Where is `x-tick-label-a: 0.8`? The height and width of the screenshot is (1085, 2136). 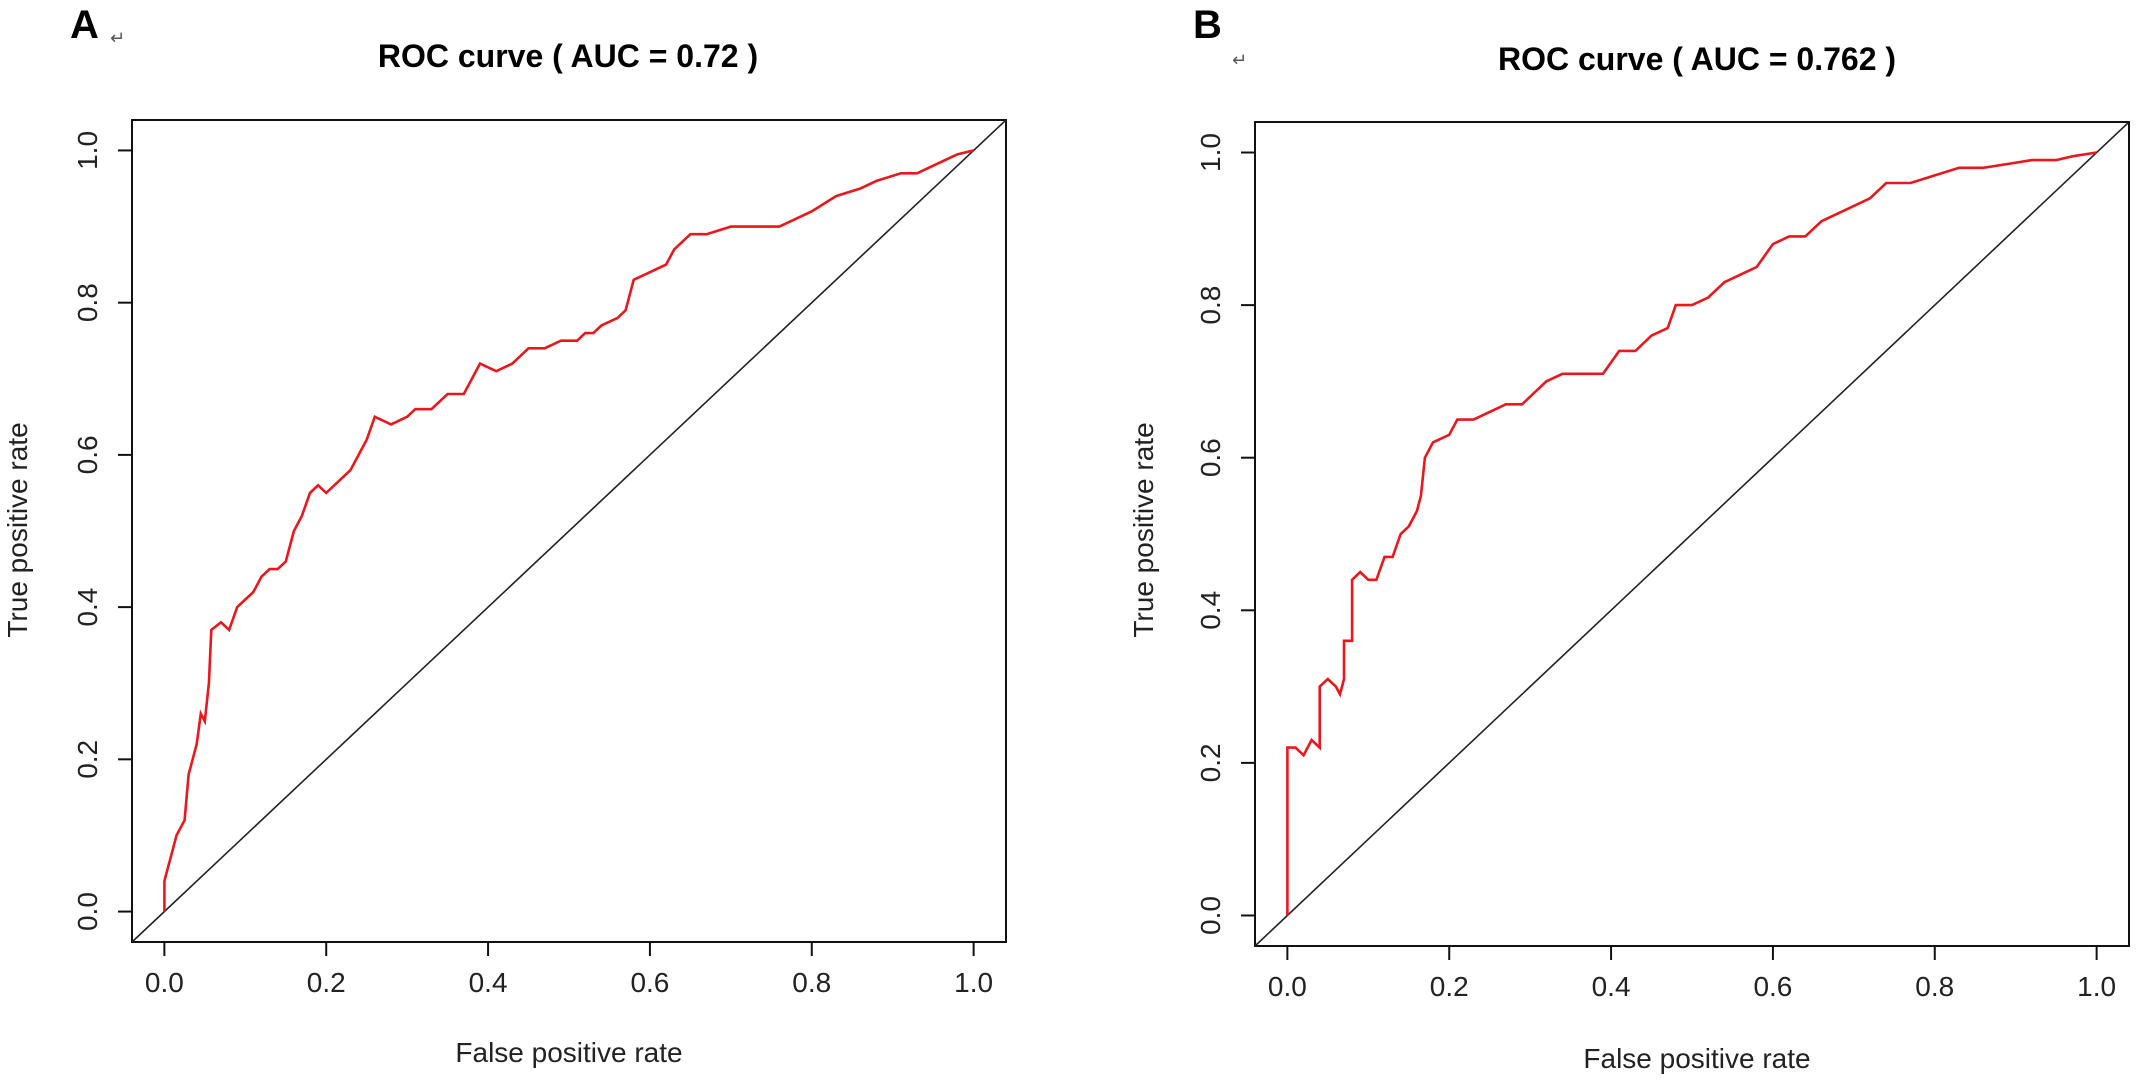 x-tick-label-a: 0.8 is located at coordinates (811, 982).